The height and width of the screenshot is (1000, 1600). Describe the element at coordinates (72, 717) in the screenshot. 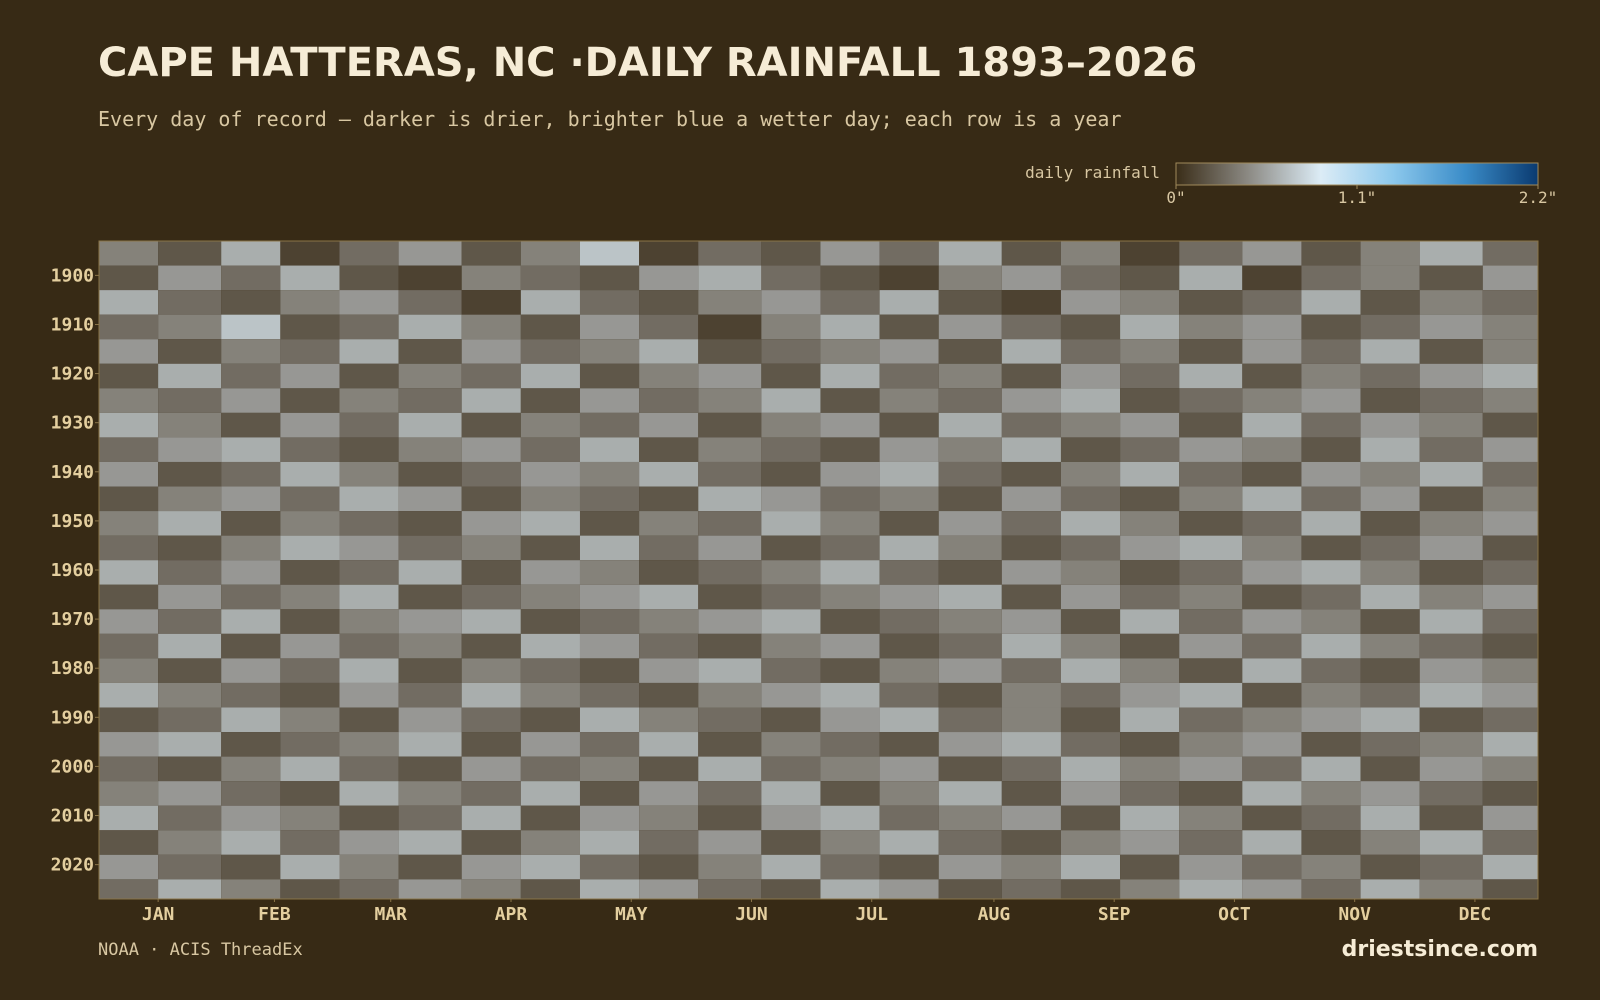

I see `y-tick-label: 1990` at that location.